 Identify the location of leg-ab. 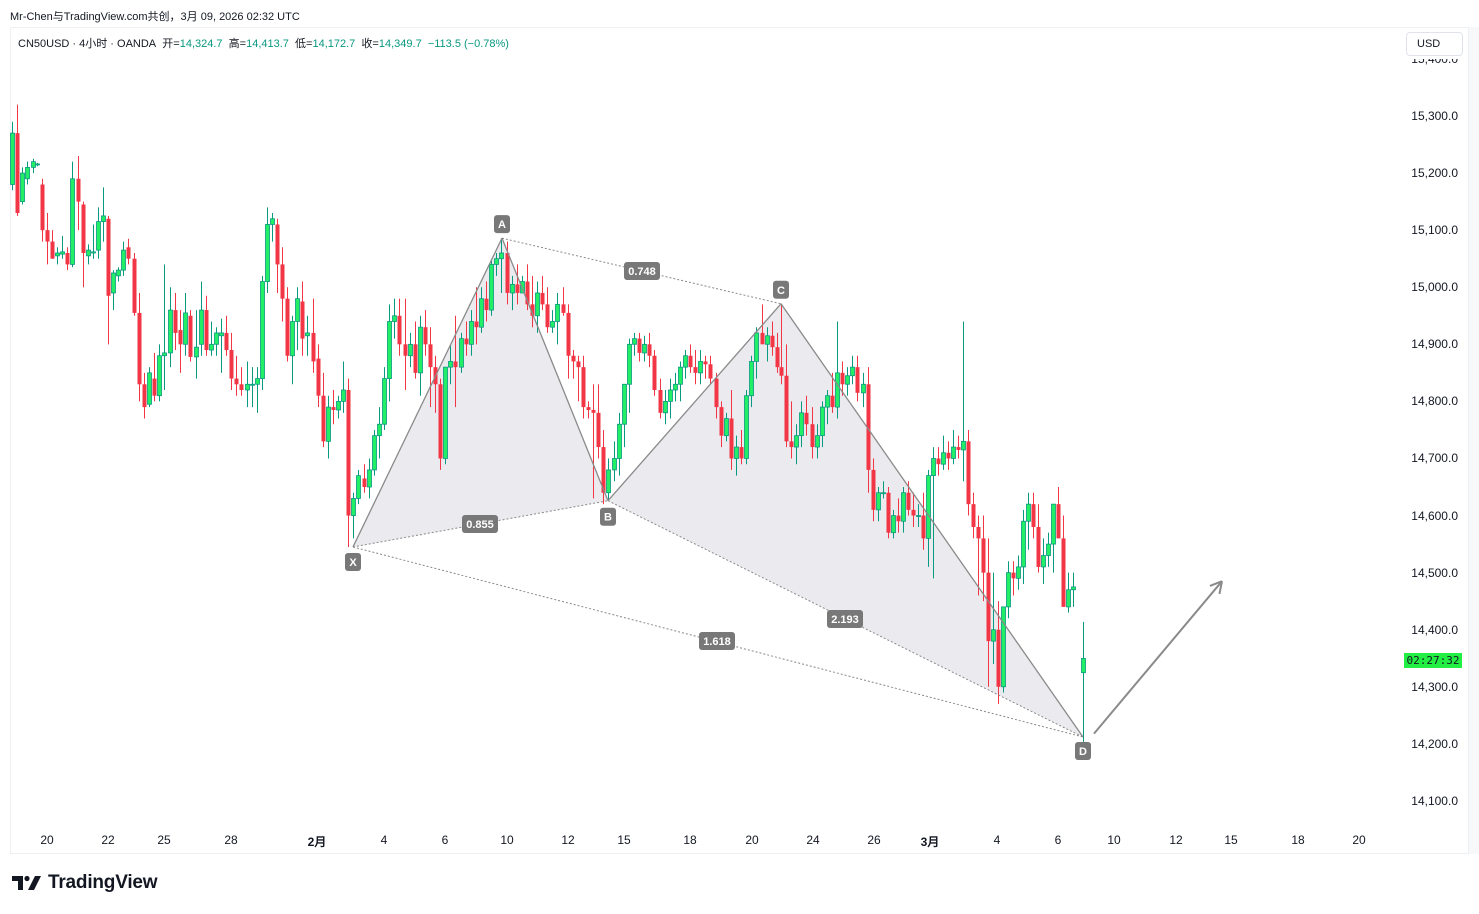
(555, 369).